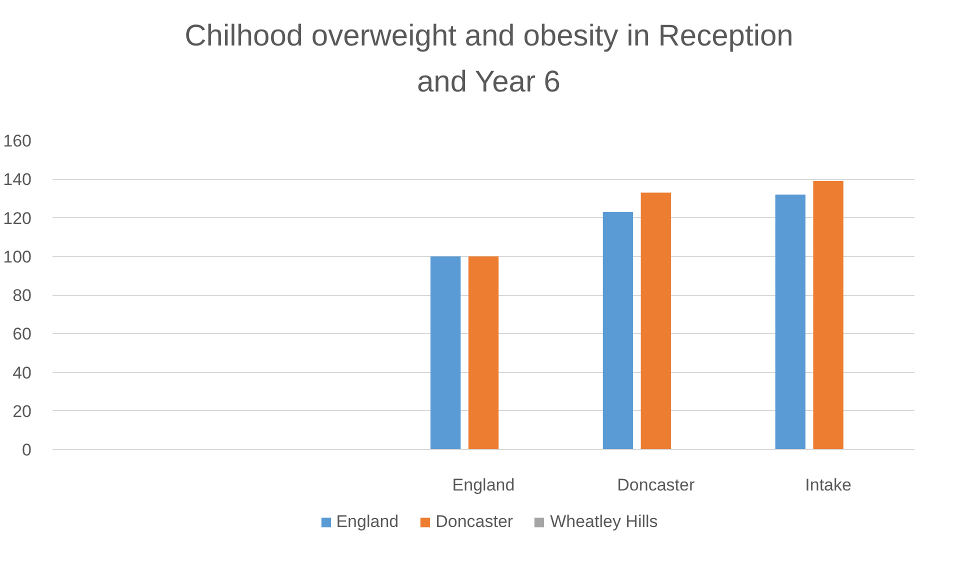 The height and width of the screenshot is (581, 963). Describe the element at coordinates (22, 295) in the screenshot. I see `y-tick-label: 80` at that location.